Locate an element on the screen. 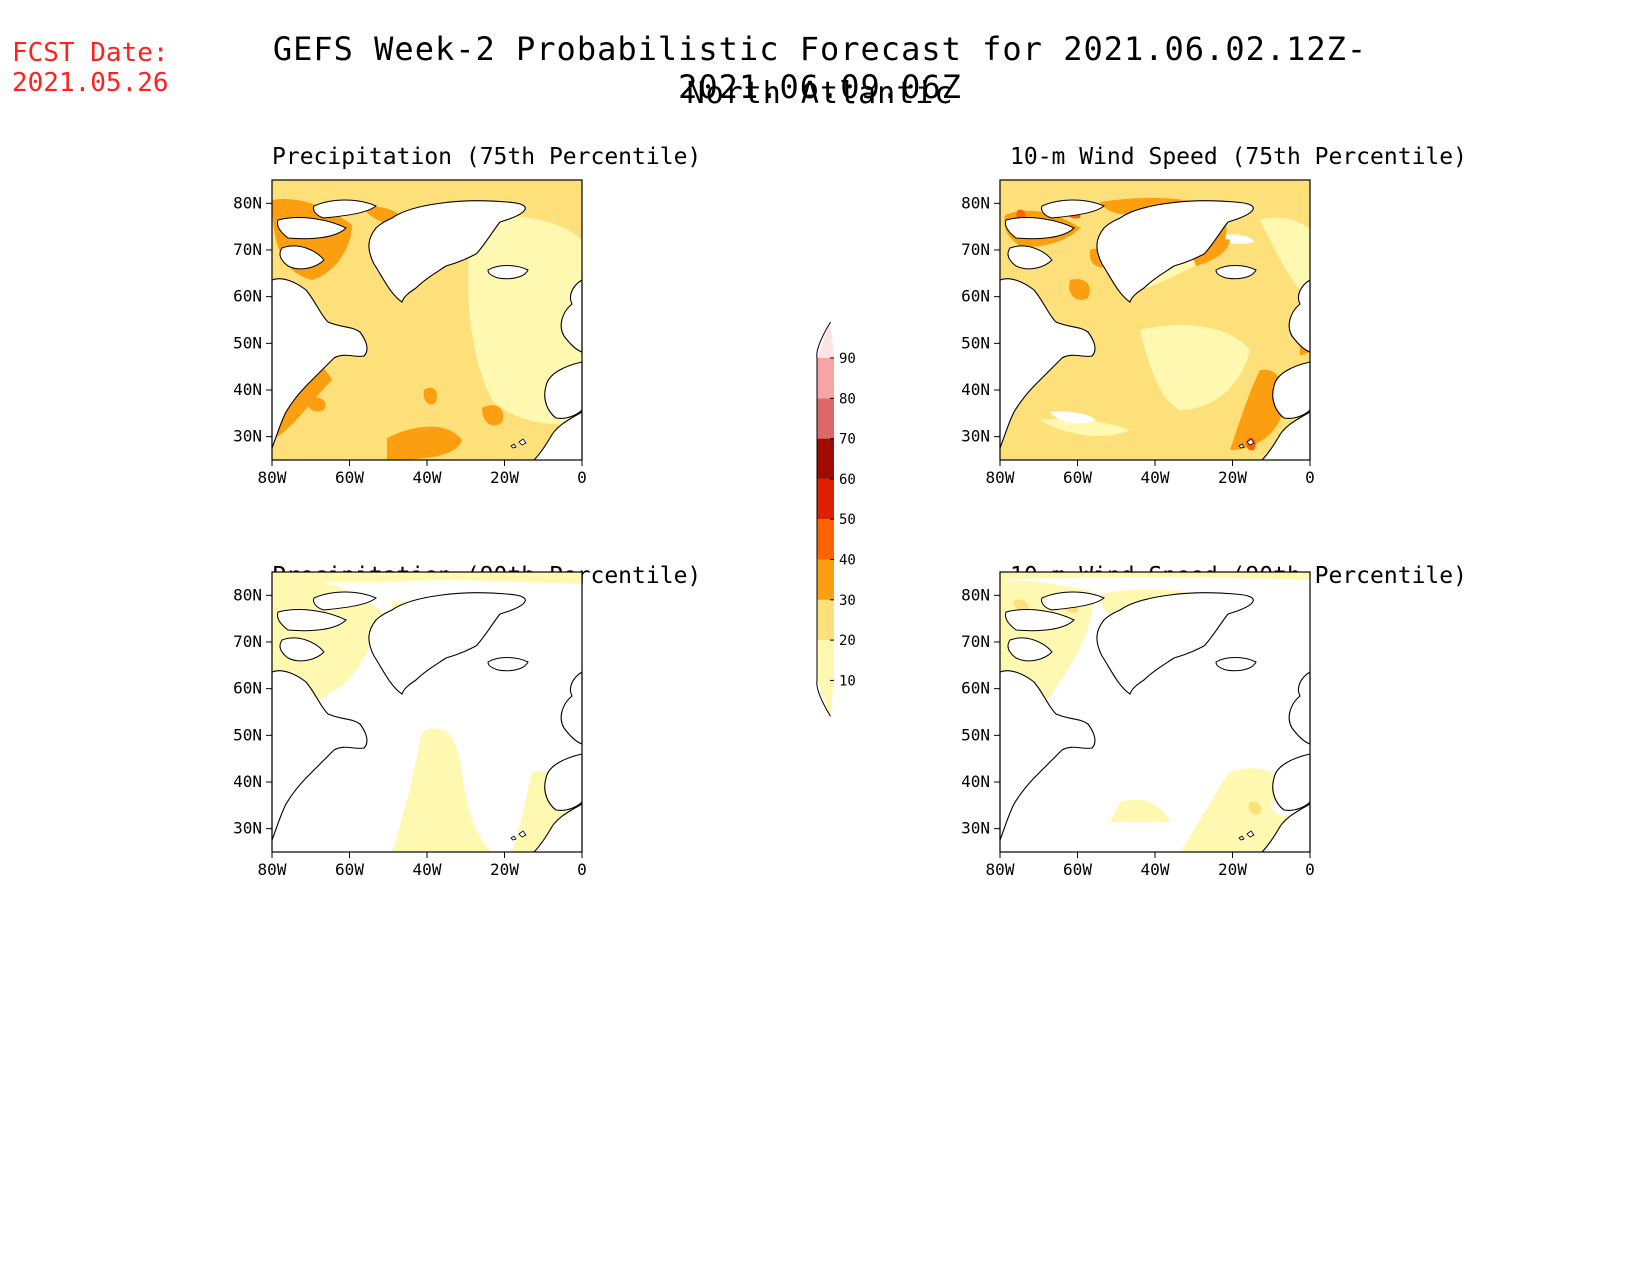 Image resolution: width=1650 pixels, height=1275 pixels. colorbar: 10 20 30 40 50 60 70 80 90 is located at coordinates (836, 519).